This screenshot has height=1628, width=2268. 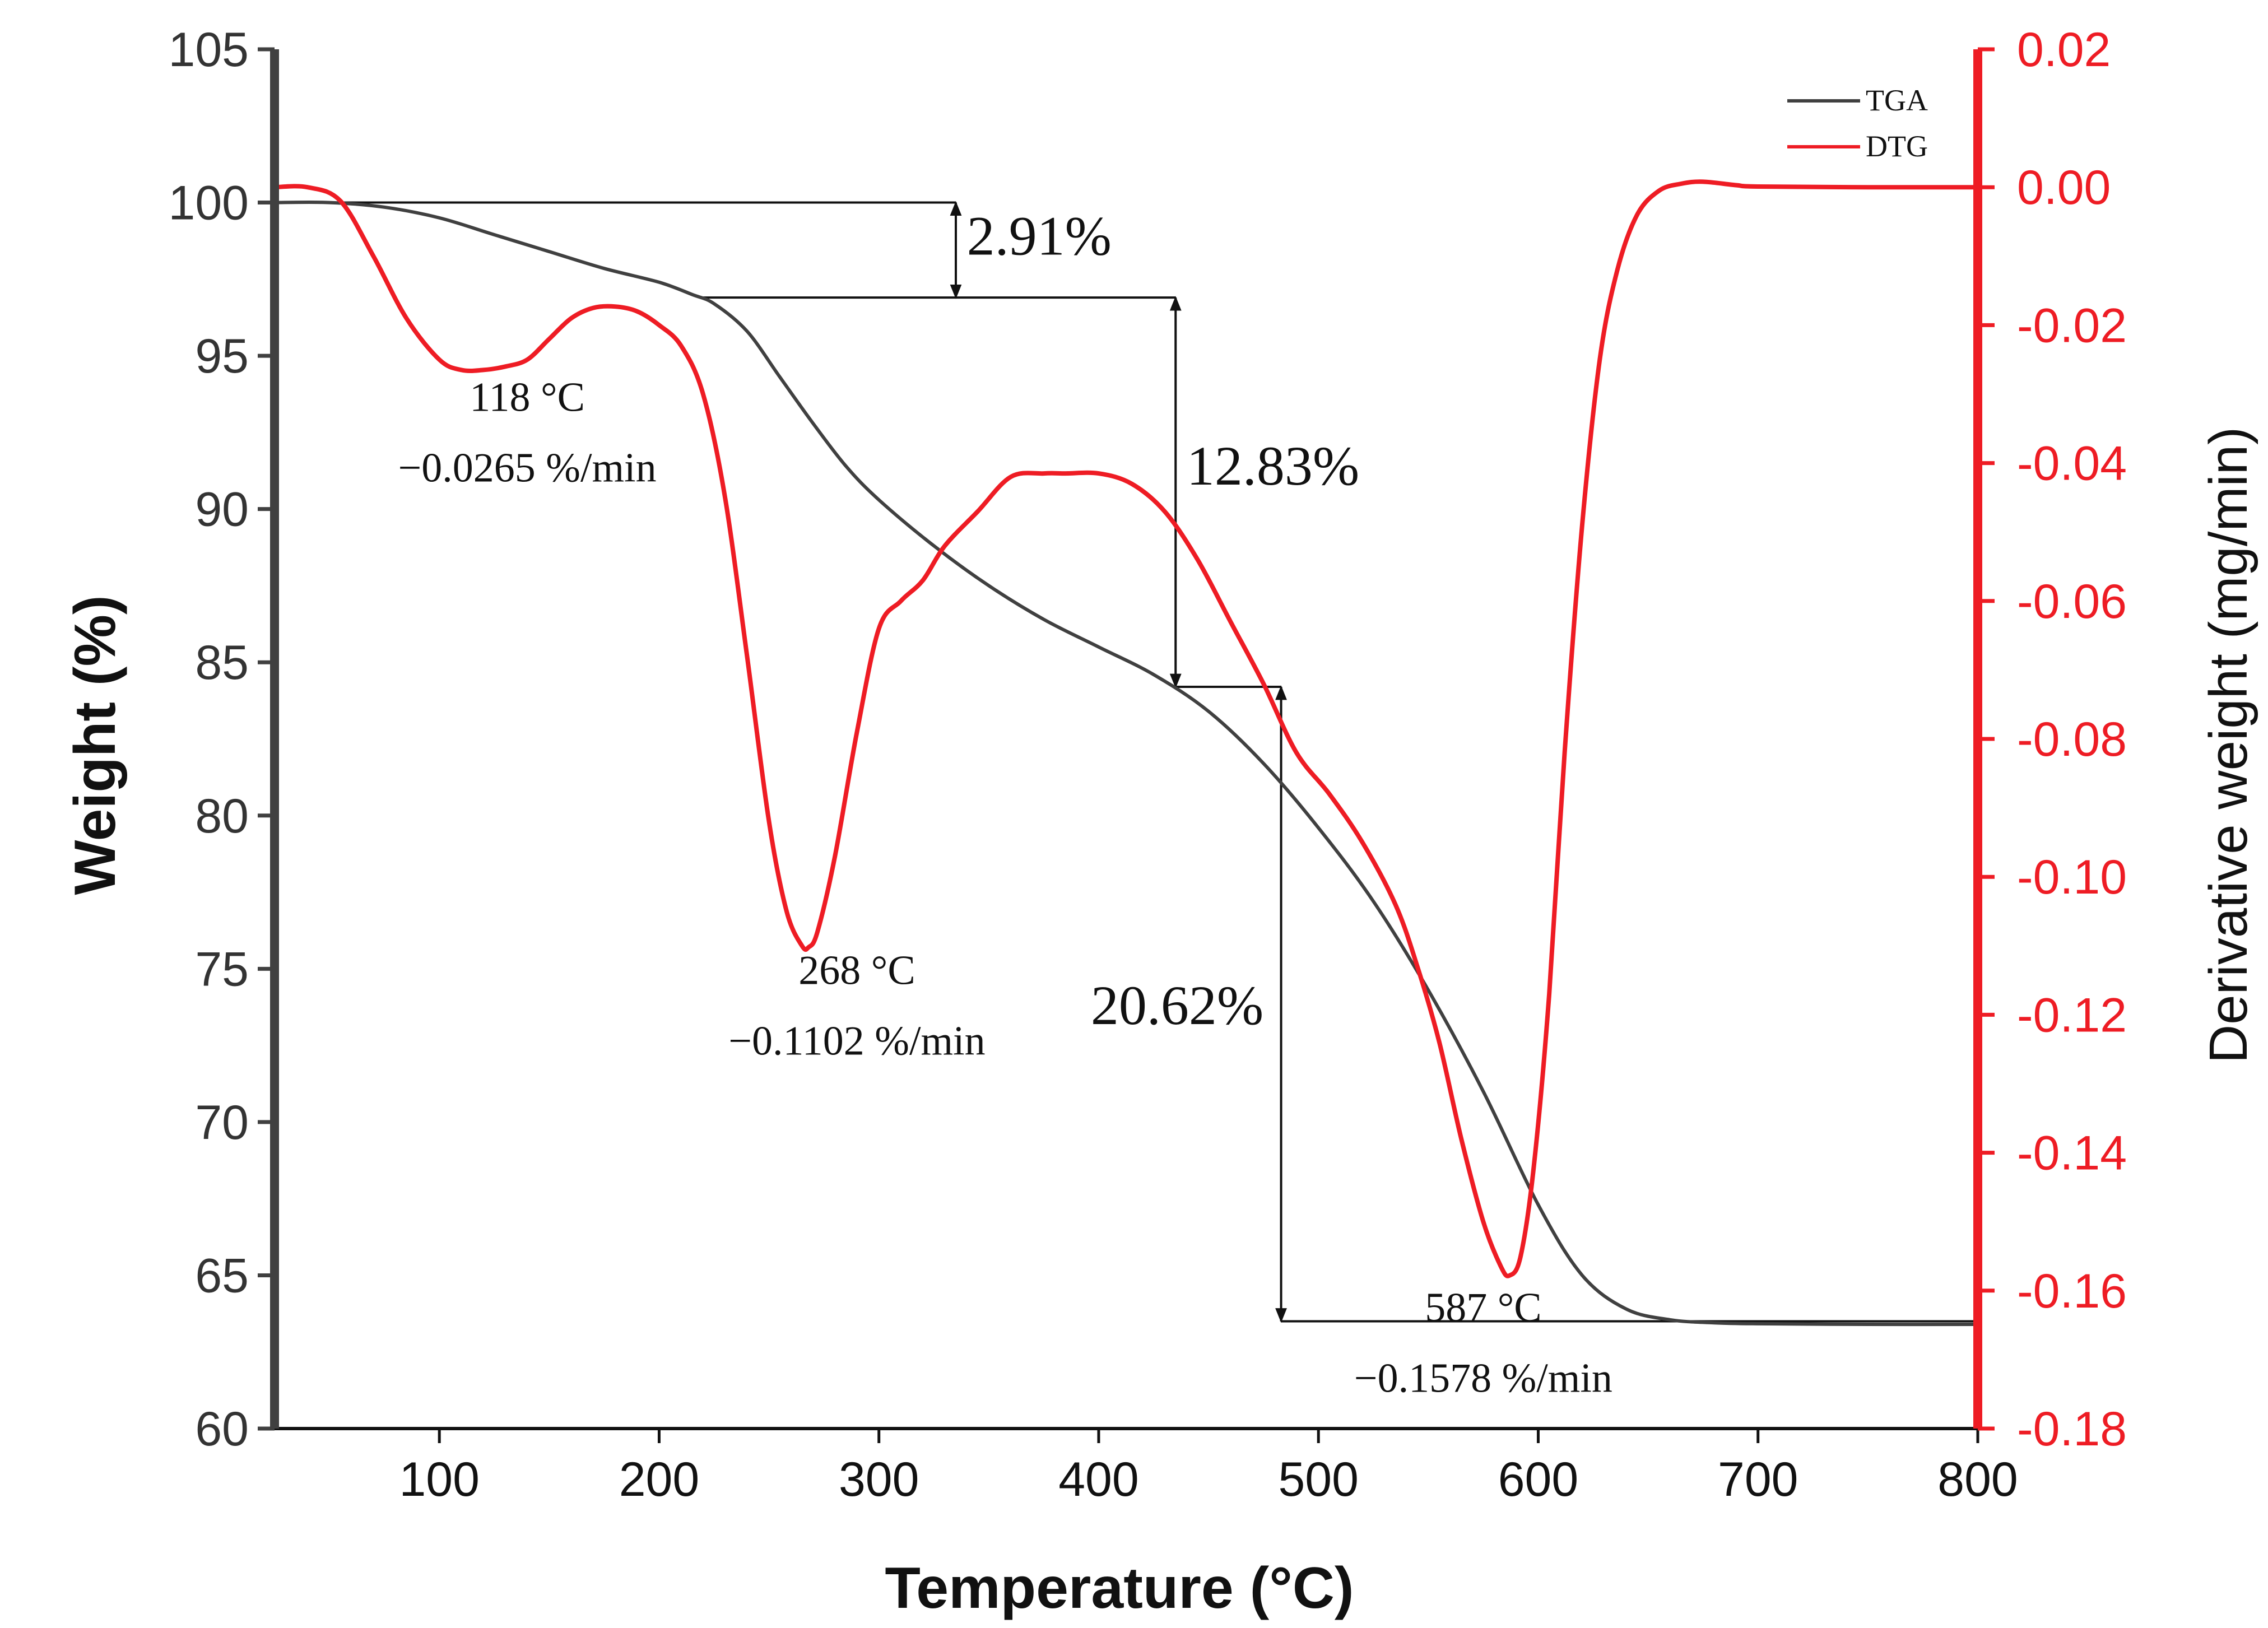 I want to click on x-axis-title: Temperature (°C), so click(x=1119, y=1588).